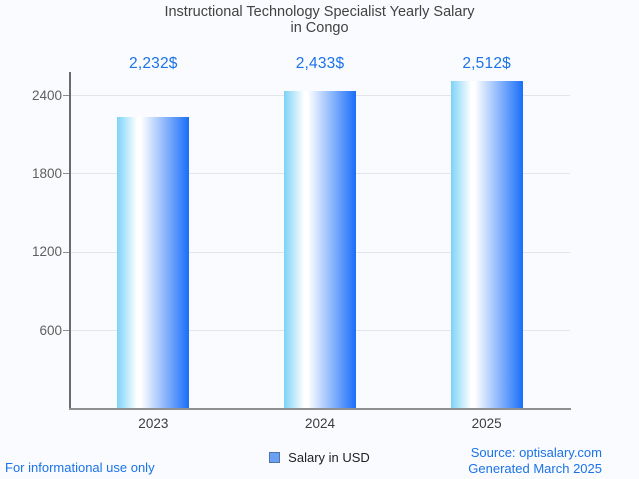  What do you see at coordinates (486, 423) in the screenshot?
I see `x-axis-label: 2025` at bounding box center [486, 423].